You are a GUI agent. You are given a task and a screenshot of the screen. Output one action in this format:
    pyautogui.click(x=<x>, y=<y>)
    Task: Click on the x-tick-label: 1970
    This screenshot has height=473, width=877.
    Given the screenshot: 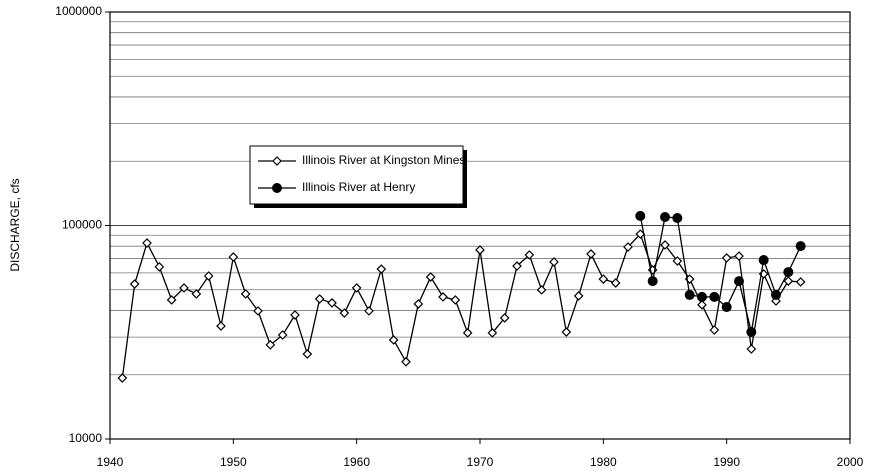 What is the action you would take?
    pyautogui.click(x=480, y=462)
    